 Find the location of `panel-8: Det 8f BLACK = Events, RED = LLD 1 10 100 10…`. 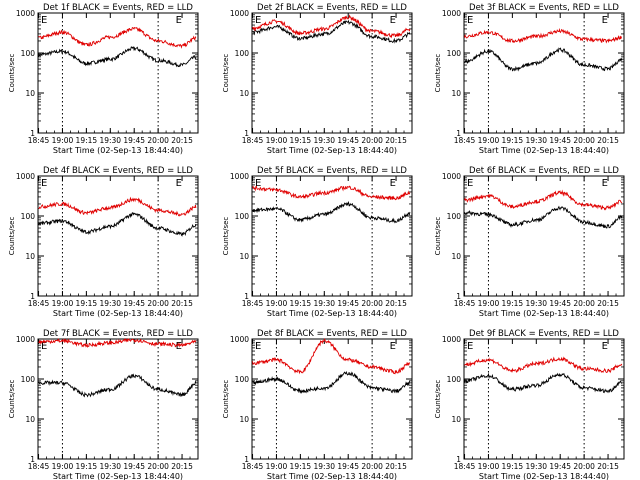

panel-8: Det 8f BLACK = Events, RED = LLD 1 10 100 10… is located at coordinates (317, 404).